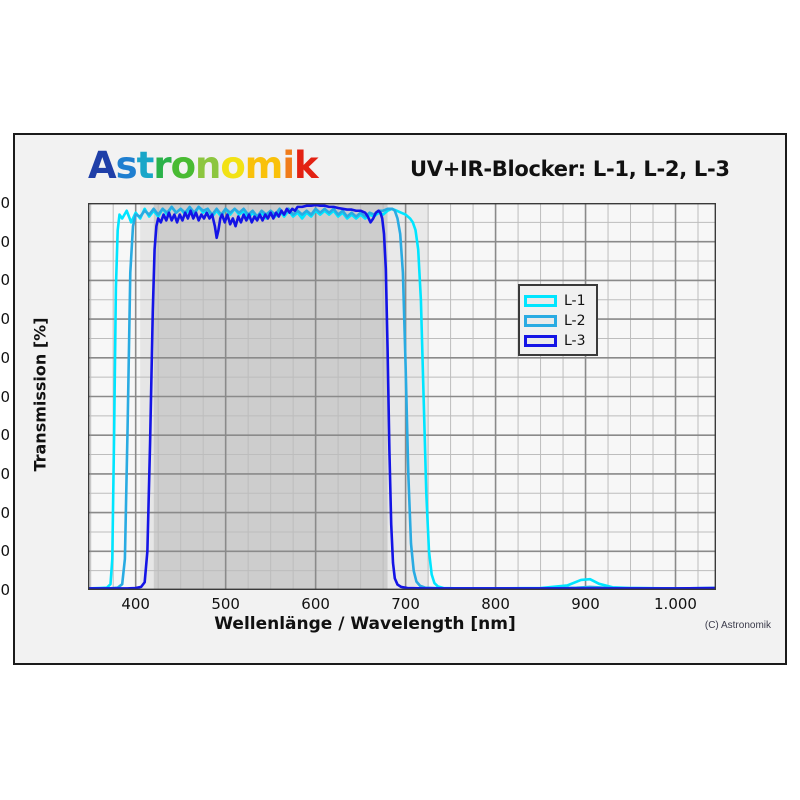 Image resolution: width=800 pixels, height=800 pixels. I want to click on y-tick-label: 0, so click(5, 590).